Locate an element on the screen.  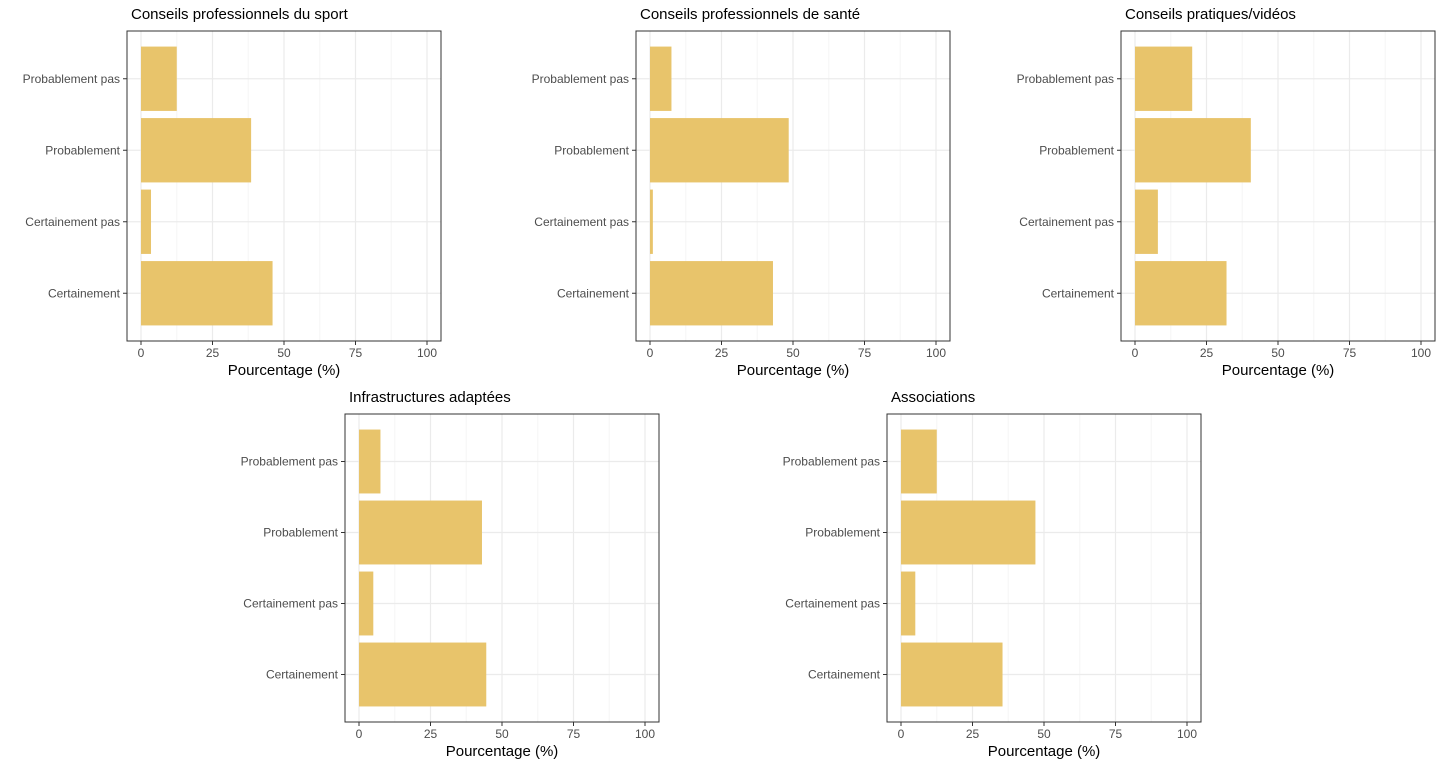
panel-title: Associations is located at coordinates (933, 397).